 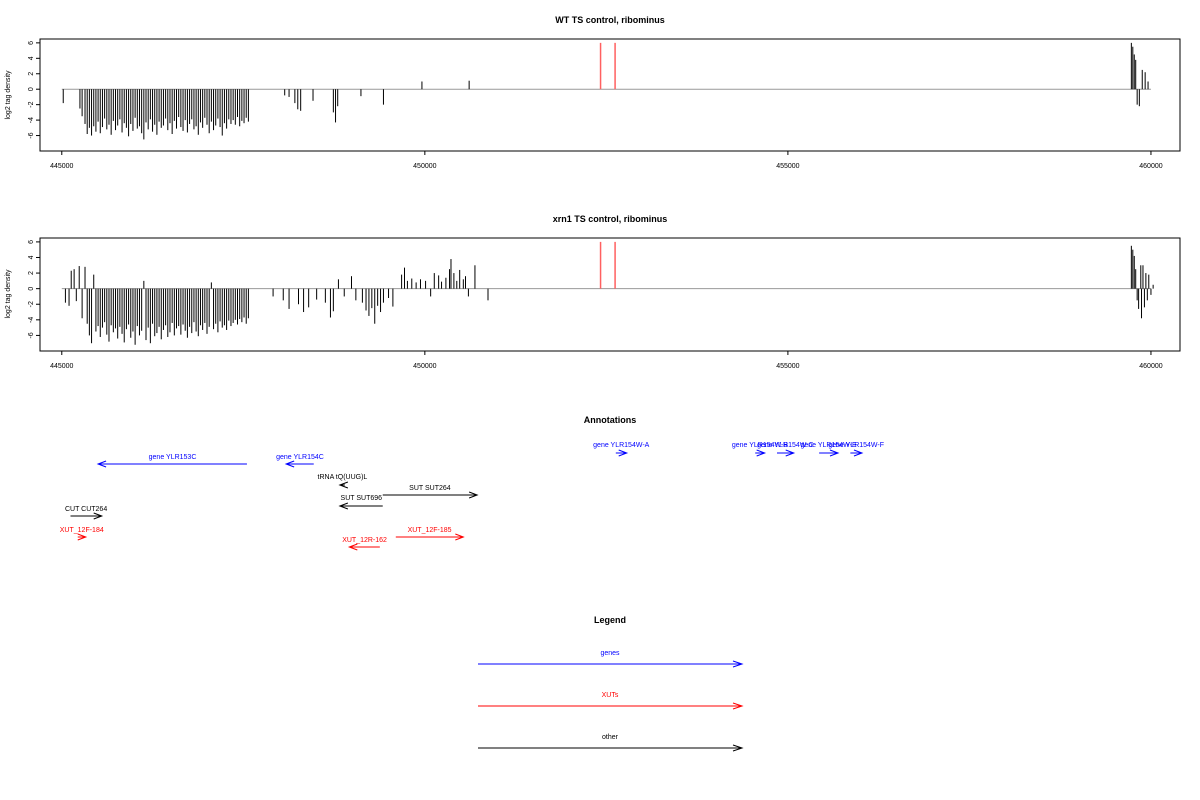 What do you see at coordinates (760, 445) in the screenshot?
I see `feature-label: gene YLR154W-B` at bounding box center [760, 445].